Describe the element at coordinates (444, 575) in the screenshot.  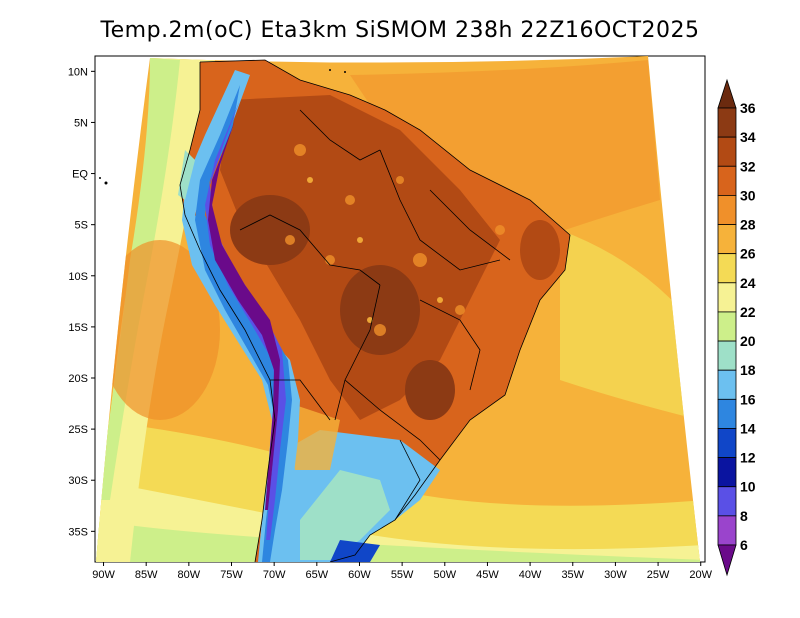
I see `lon-tick-label: 50W` at that location.